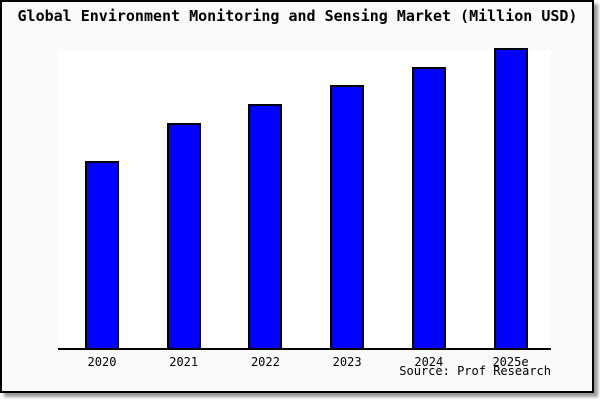 The height and width of the screenshot is (400, 600). Describe the element at coordinates (265, 362) in the screenshot. I see `x-tick-label-2022: 2022` at that location.